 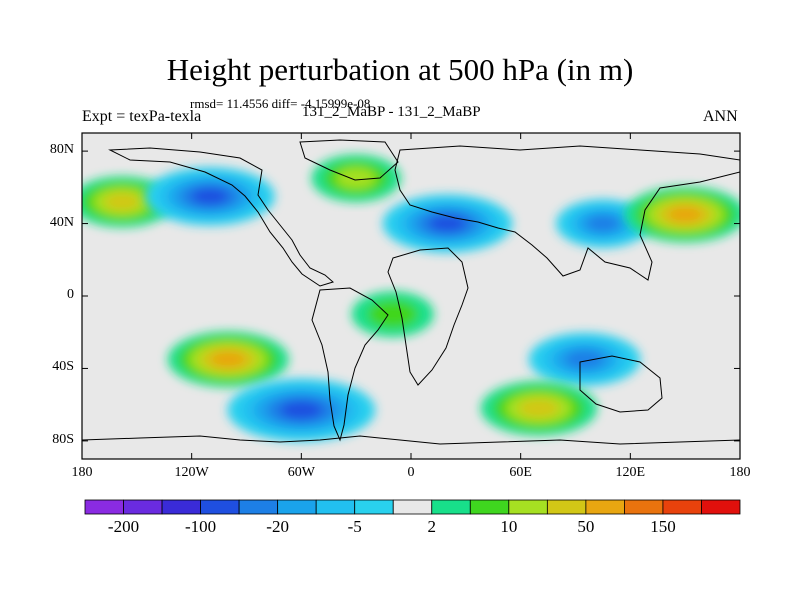 I want to click on stats-line: rmsd= 11.4556 diff= -4.15999e-08, so click(x=280, y=103).